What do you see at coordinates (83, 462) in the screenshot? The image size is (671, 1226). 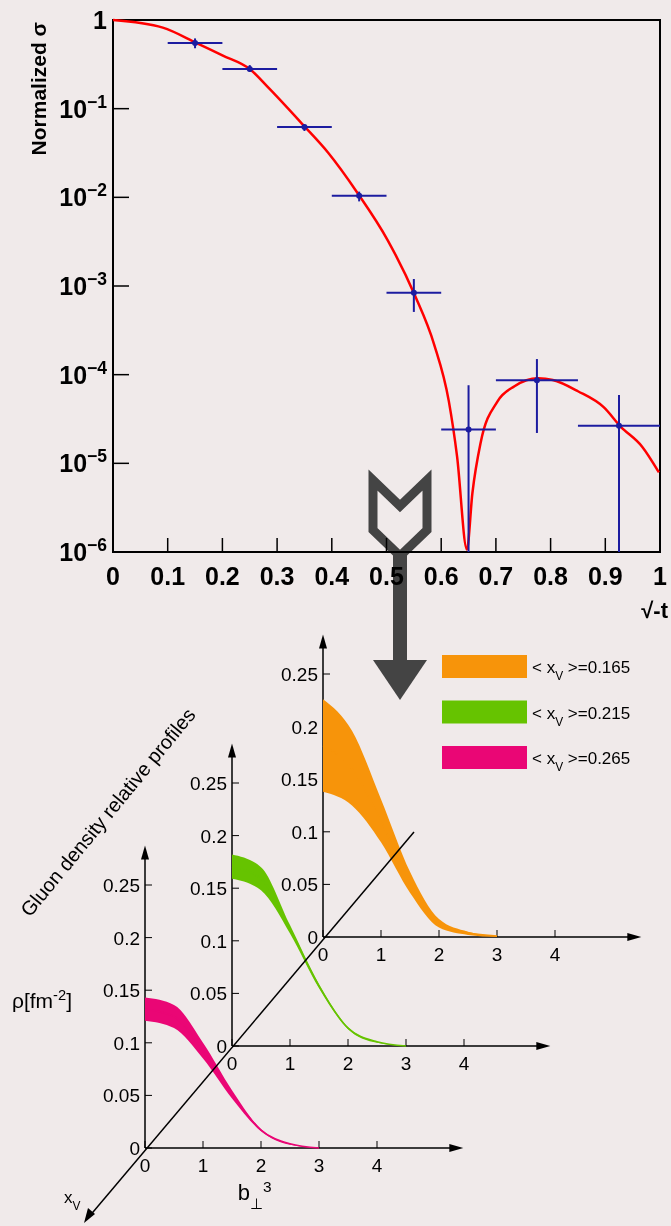 I see `y-tick-label: 10$^{−5}$` at bounding box center [83, 462].